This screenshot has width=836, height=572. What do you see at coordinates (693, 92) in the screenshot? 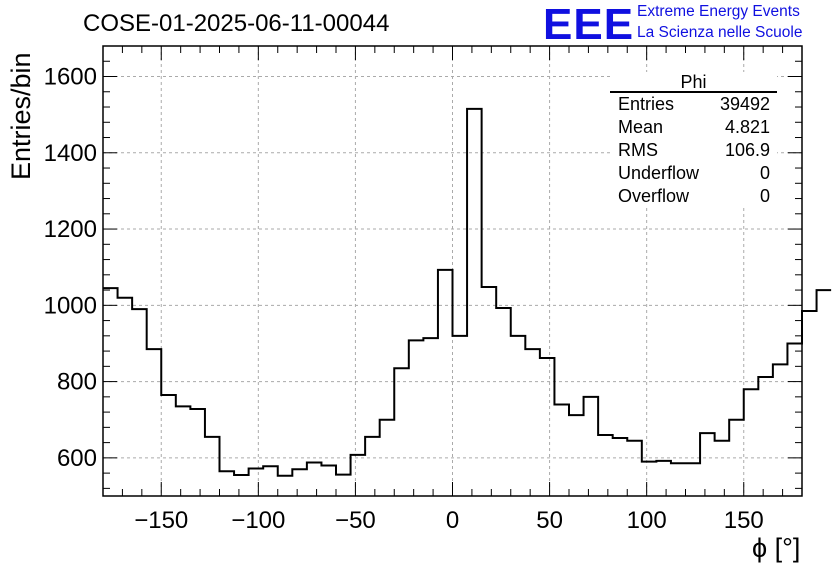
I see `stats-divider` at bounding box center [693, 92].